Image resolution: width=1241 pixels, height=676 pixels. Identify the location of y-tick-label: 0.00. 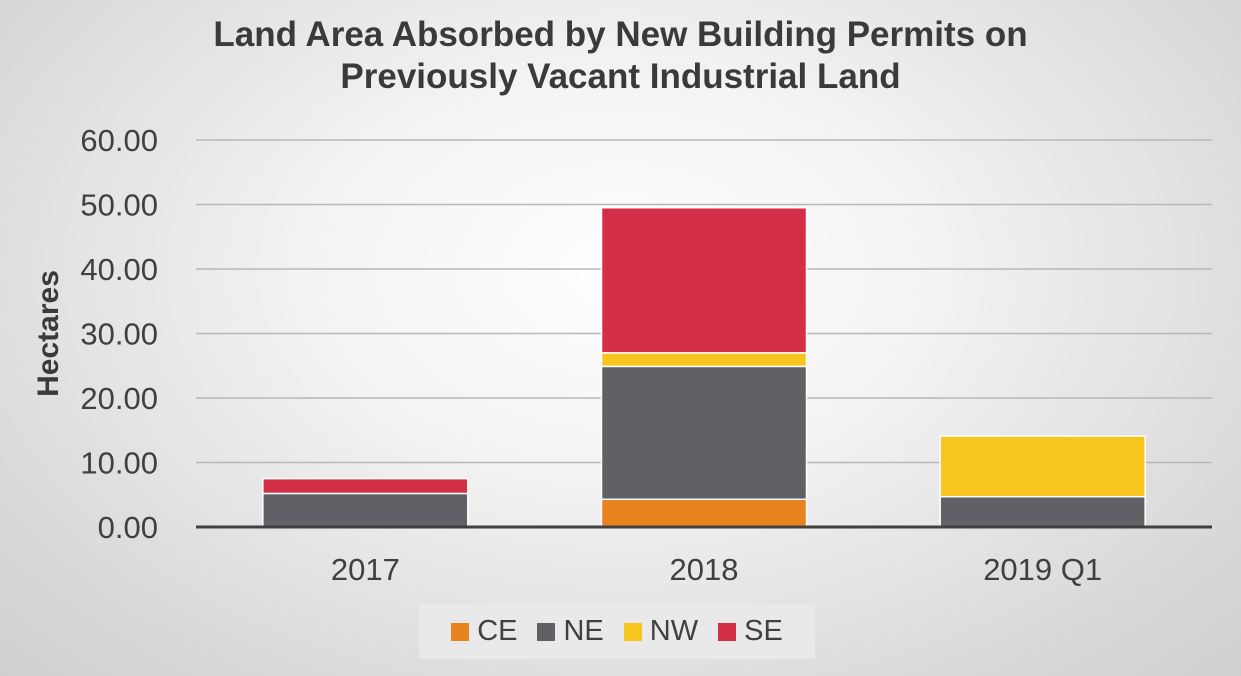
(128, 527).